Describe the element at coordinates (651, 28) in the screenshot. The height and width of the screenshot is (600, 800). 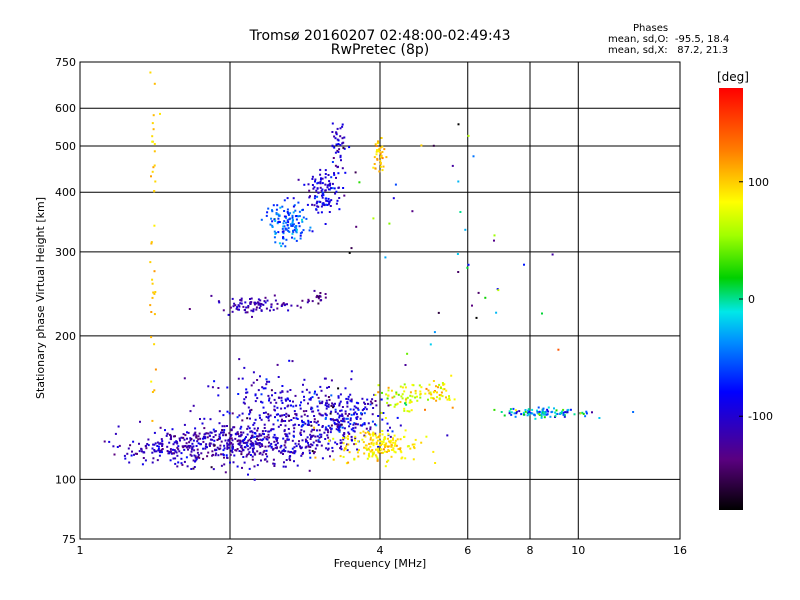
I see `phase-stats-title: Phases` at that location.